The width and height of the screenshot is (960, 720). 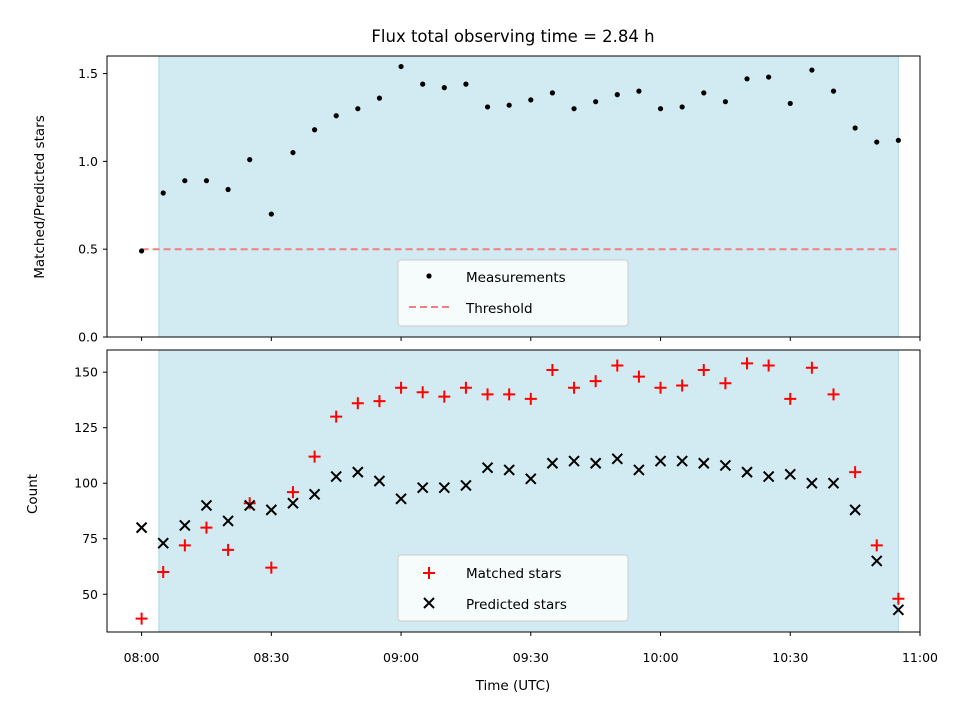 I want to click on top-y-tick-label: 0.5, so click(x=88, y=249).